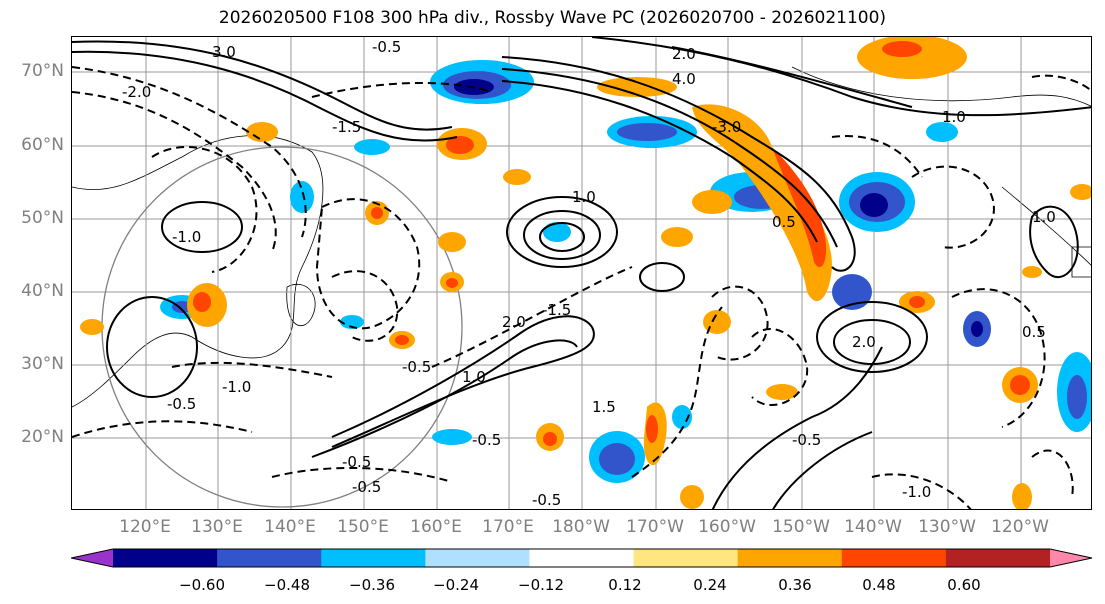 This screenshot has height=604, width=1105. I want to click on lon-label-150e: 150°E, so click(363, 527).